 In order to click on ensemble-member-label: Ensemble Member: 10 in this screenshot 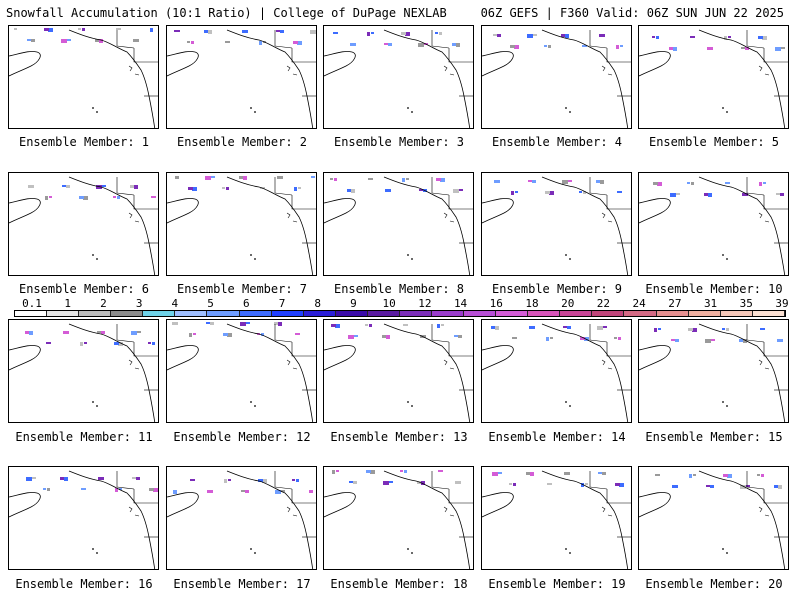, I will do `click(714, 289)`.